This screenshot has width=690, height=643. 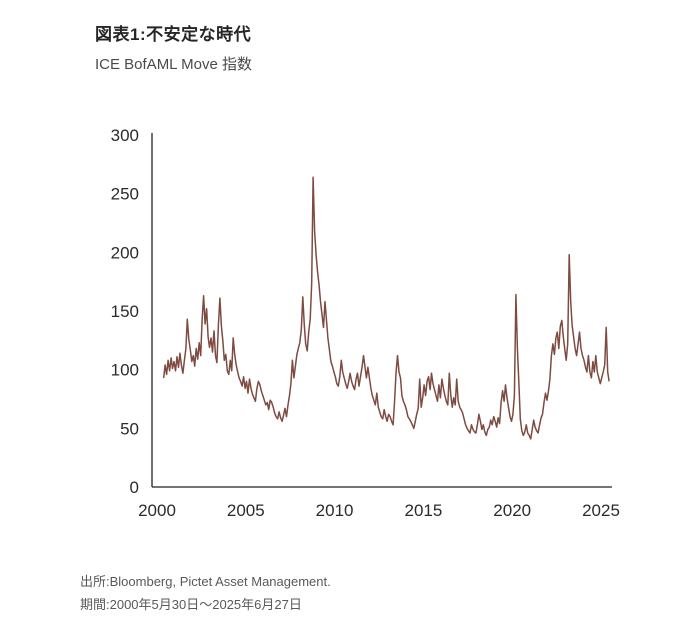 What do you see at coordinates (125, 252) in the screenshot?
I see `y-tick-label: 200` at bounding box center [125, 252].